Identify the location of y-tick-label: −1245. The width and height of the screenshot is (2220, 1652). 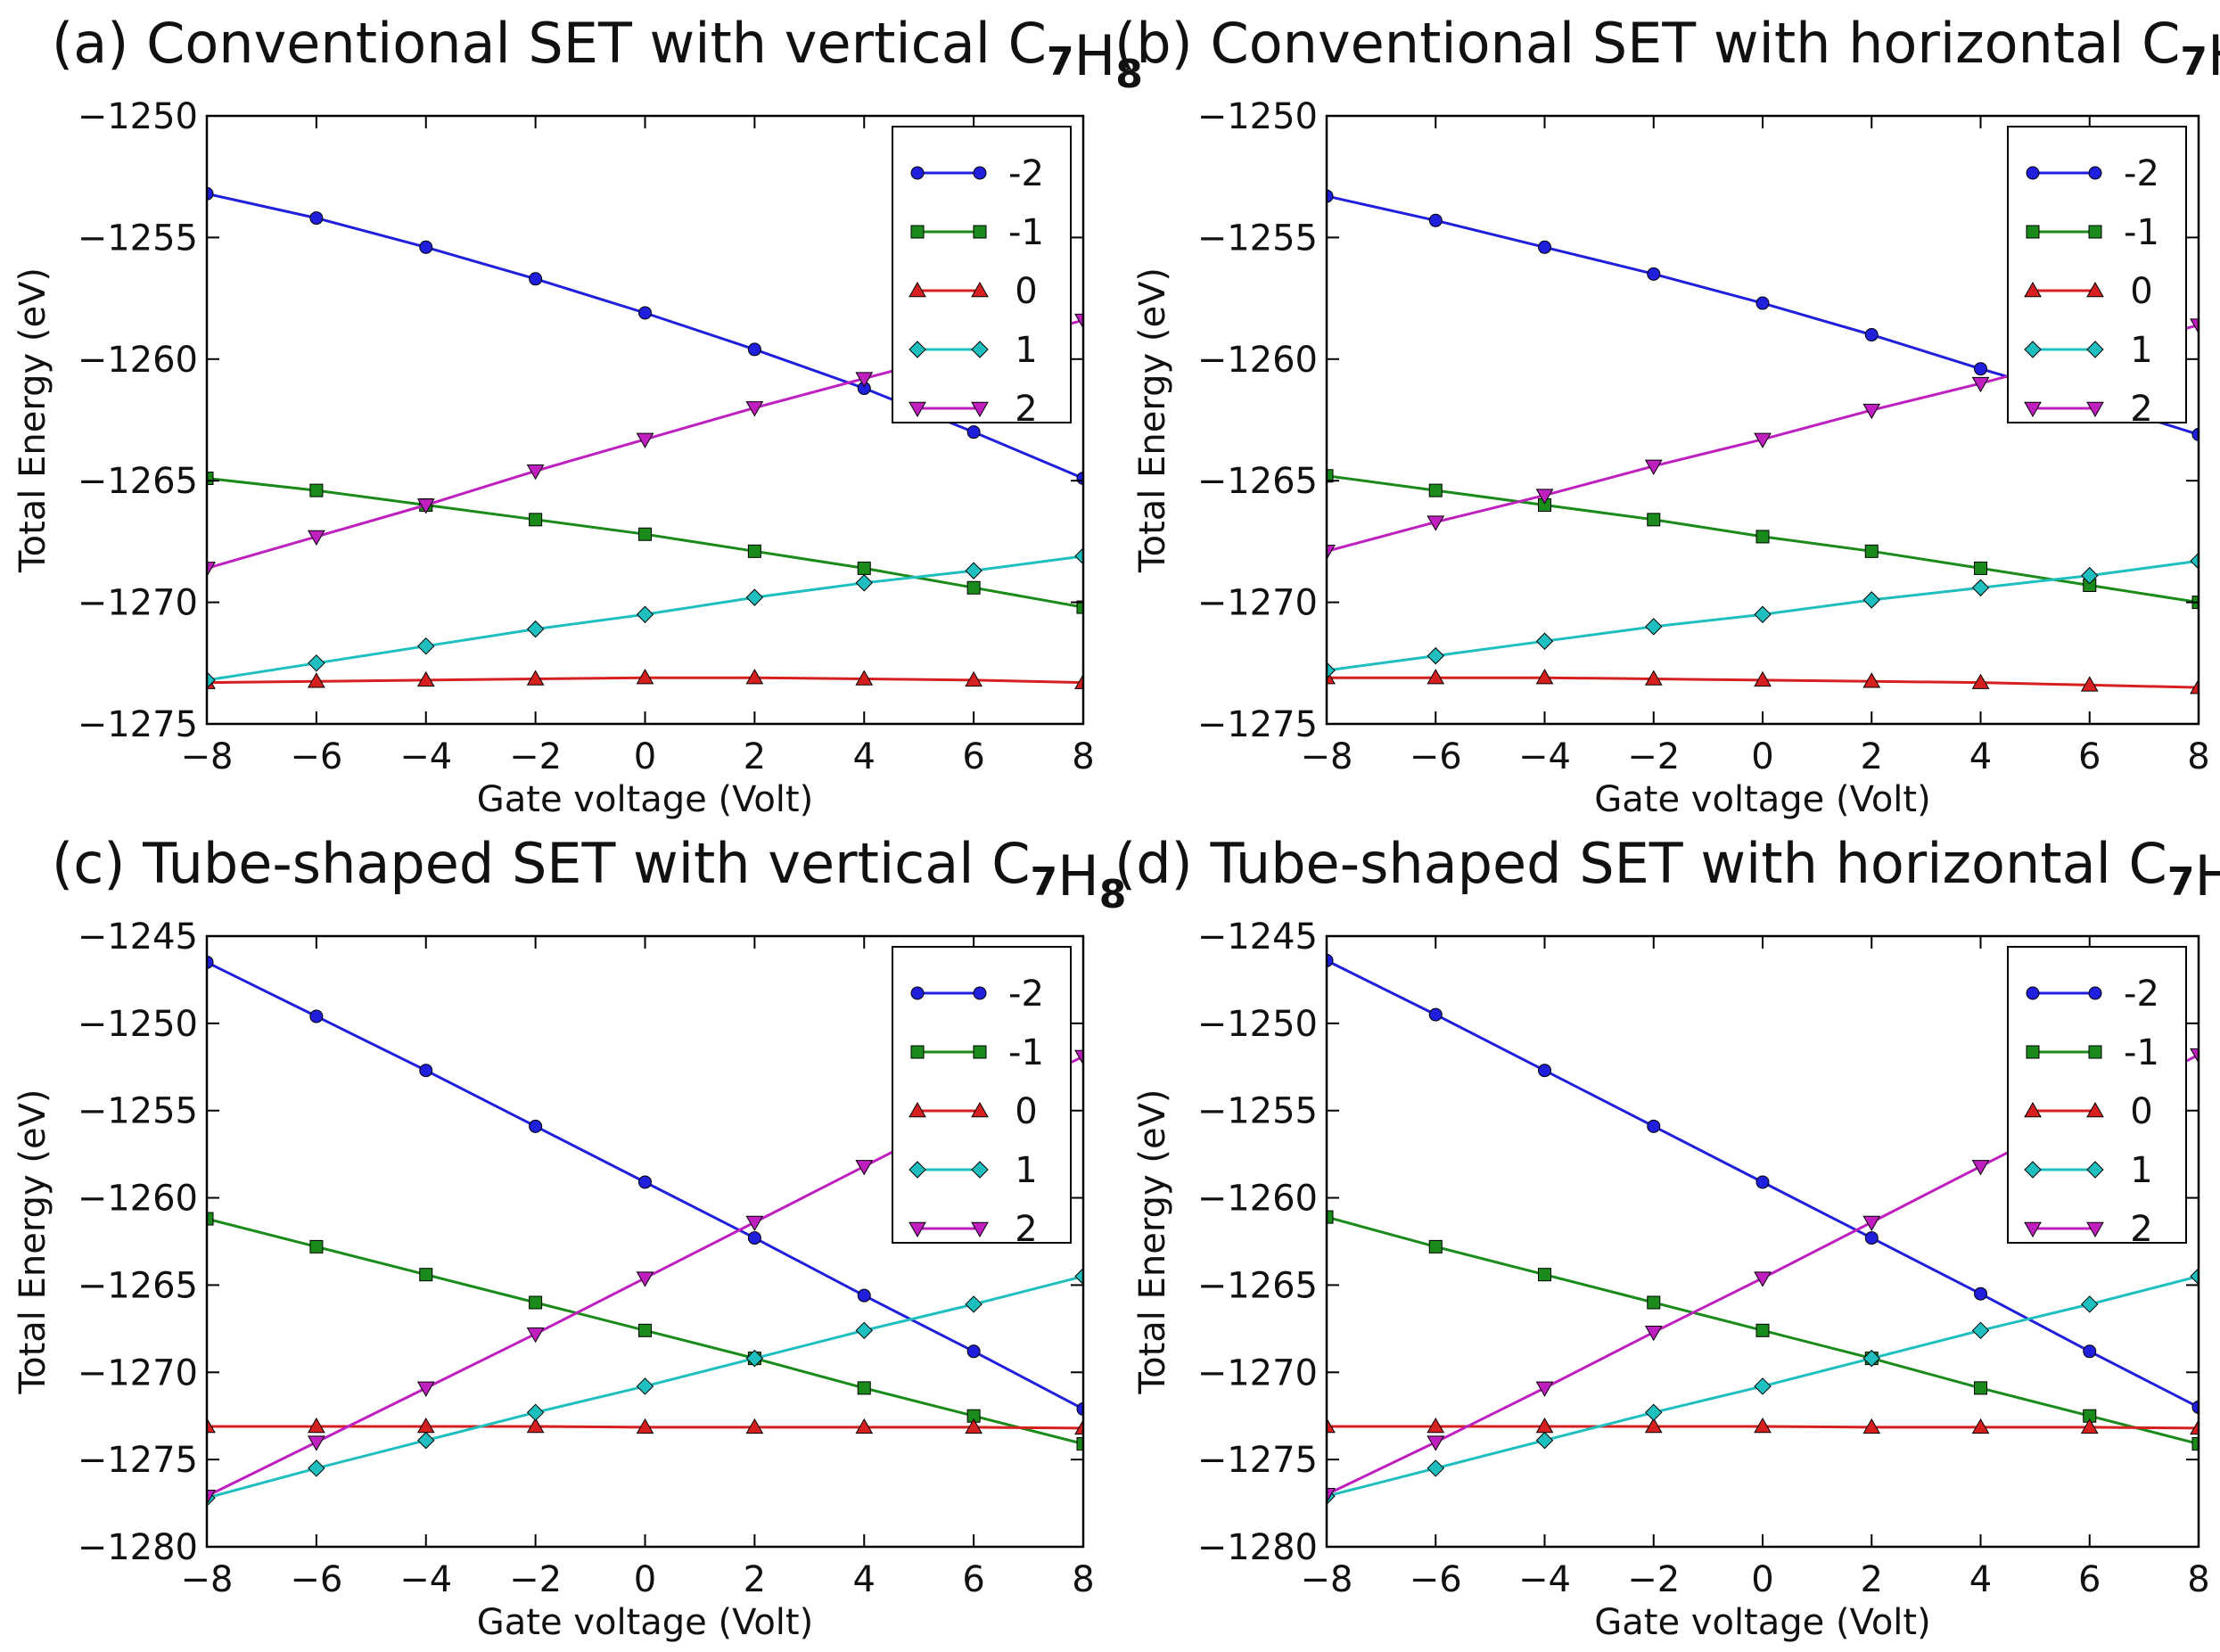
(138, 937).